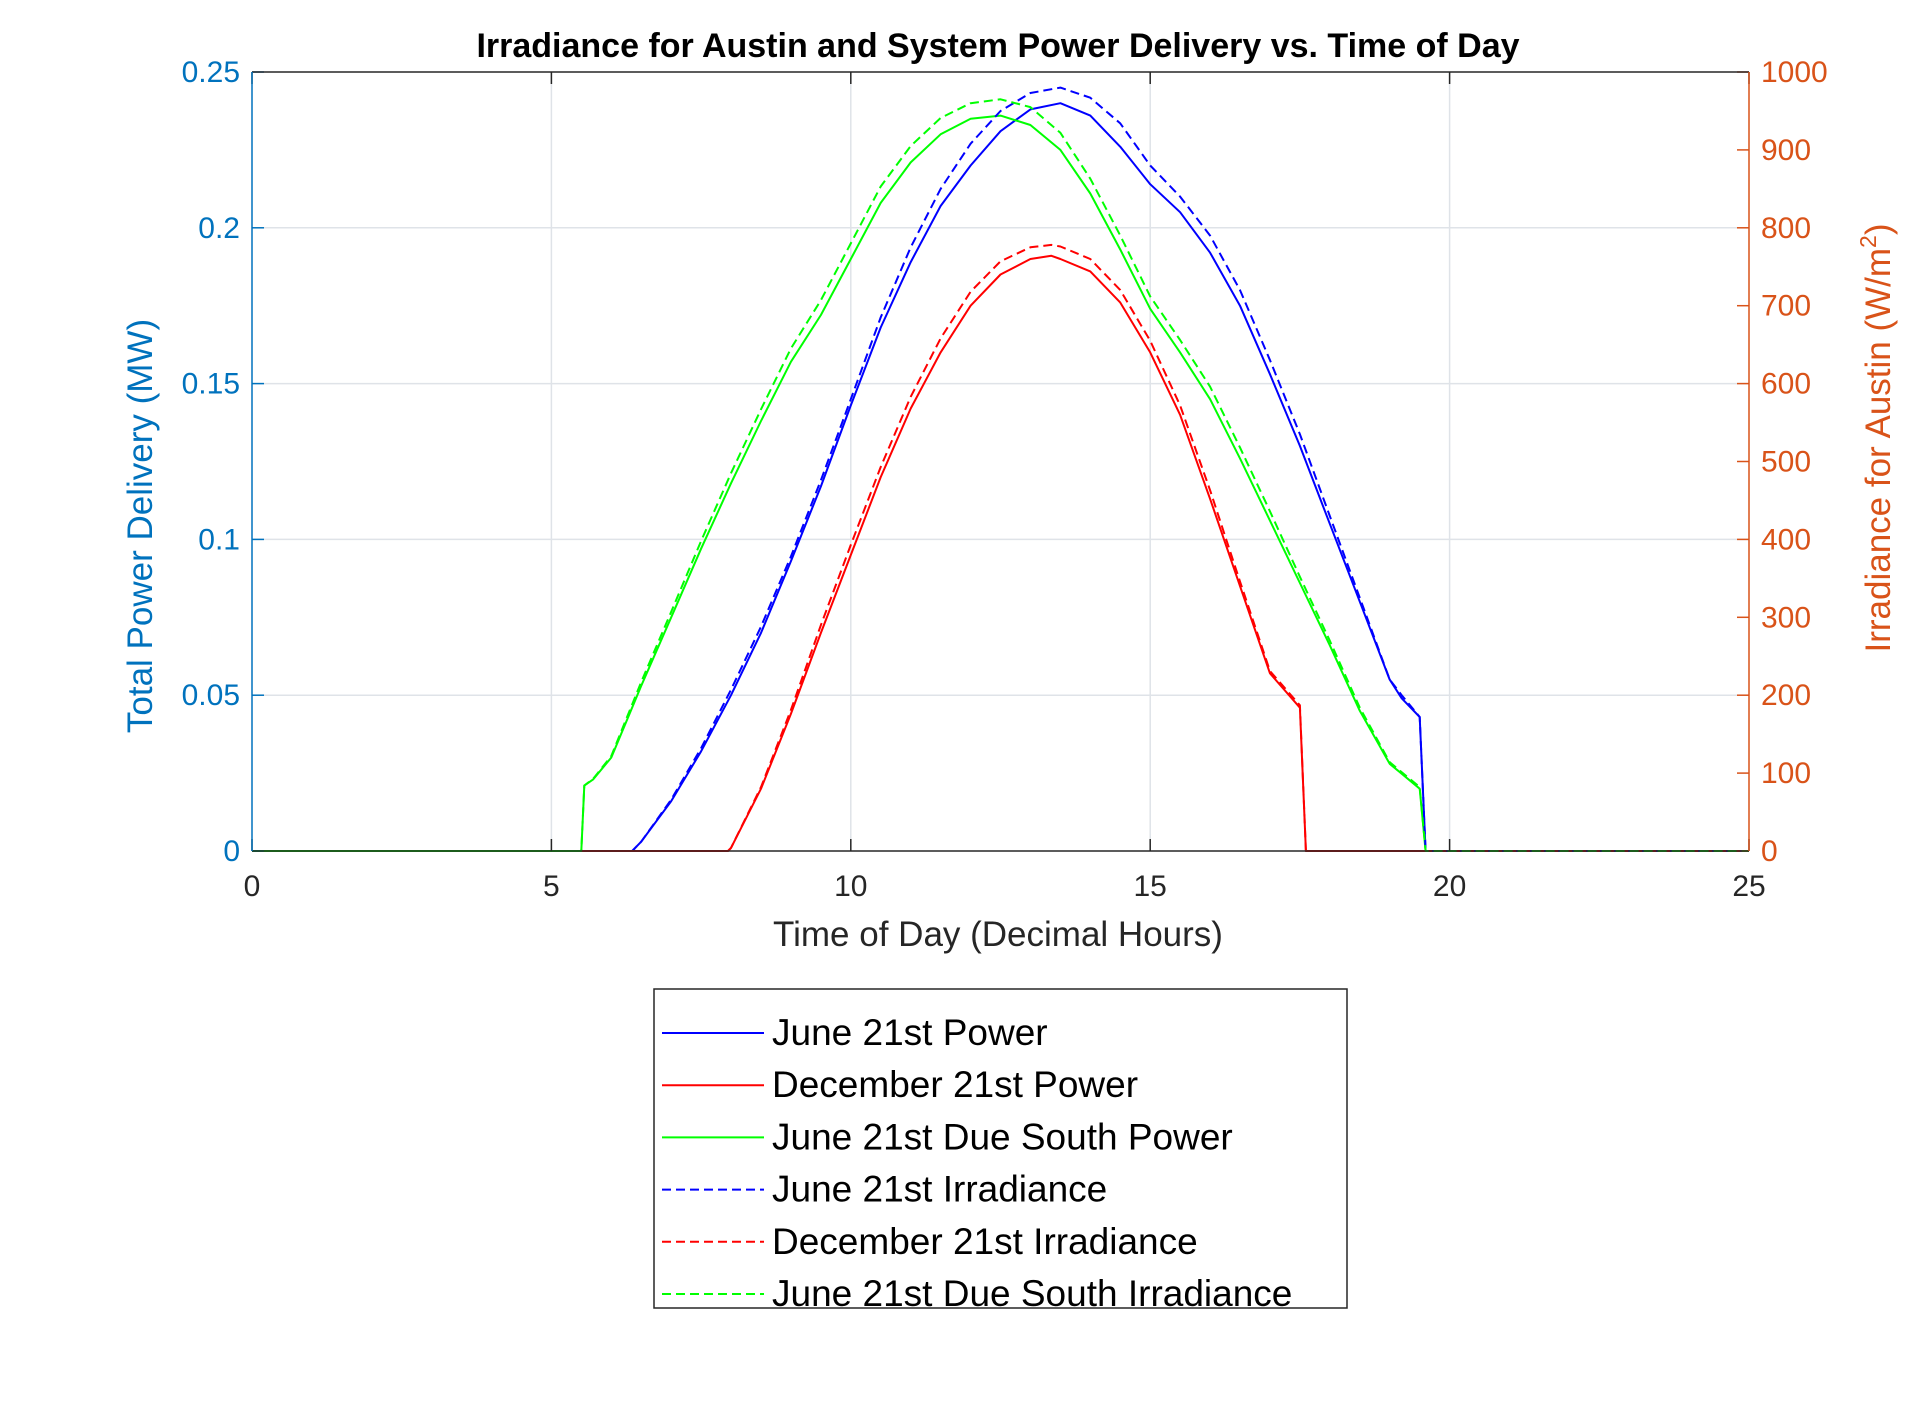 Image resolution: width=1919 pixels, height=1405 pixels. I want to click on legend-label: June 21st Due South Irradiance, so click(1032, 1293).